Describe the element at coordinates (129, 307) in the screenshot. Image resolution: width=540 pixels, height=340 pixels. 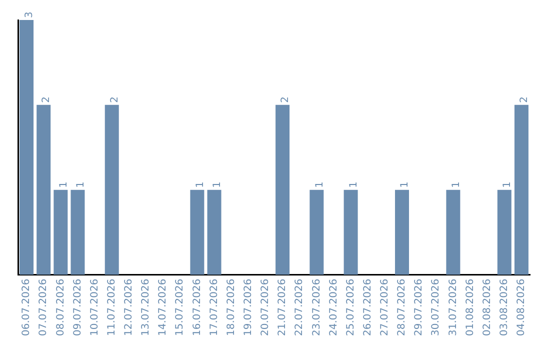
I see `x-tick-label: 12.07.2026` at that location.